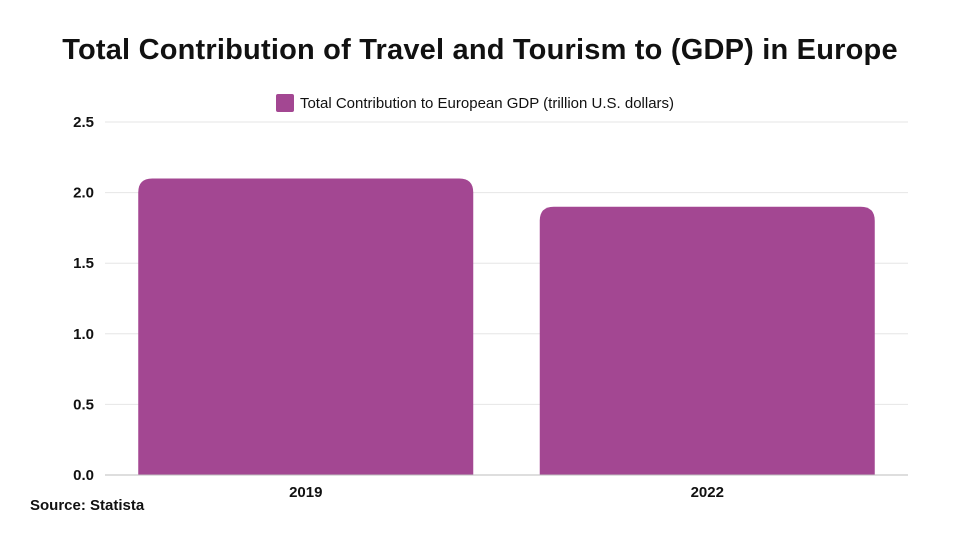  What do you see at coordinates (83, 122) in the screenshot?
I see `y-tick-label: 2.5` at bounding box center [83, 122].